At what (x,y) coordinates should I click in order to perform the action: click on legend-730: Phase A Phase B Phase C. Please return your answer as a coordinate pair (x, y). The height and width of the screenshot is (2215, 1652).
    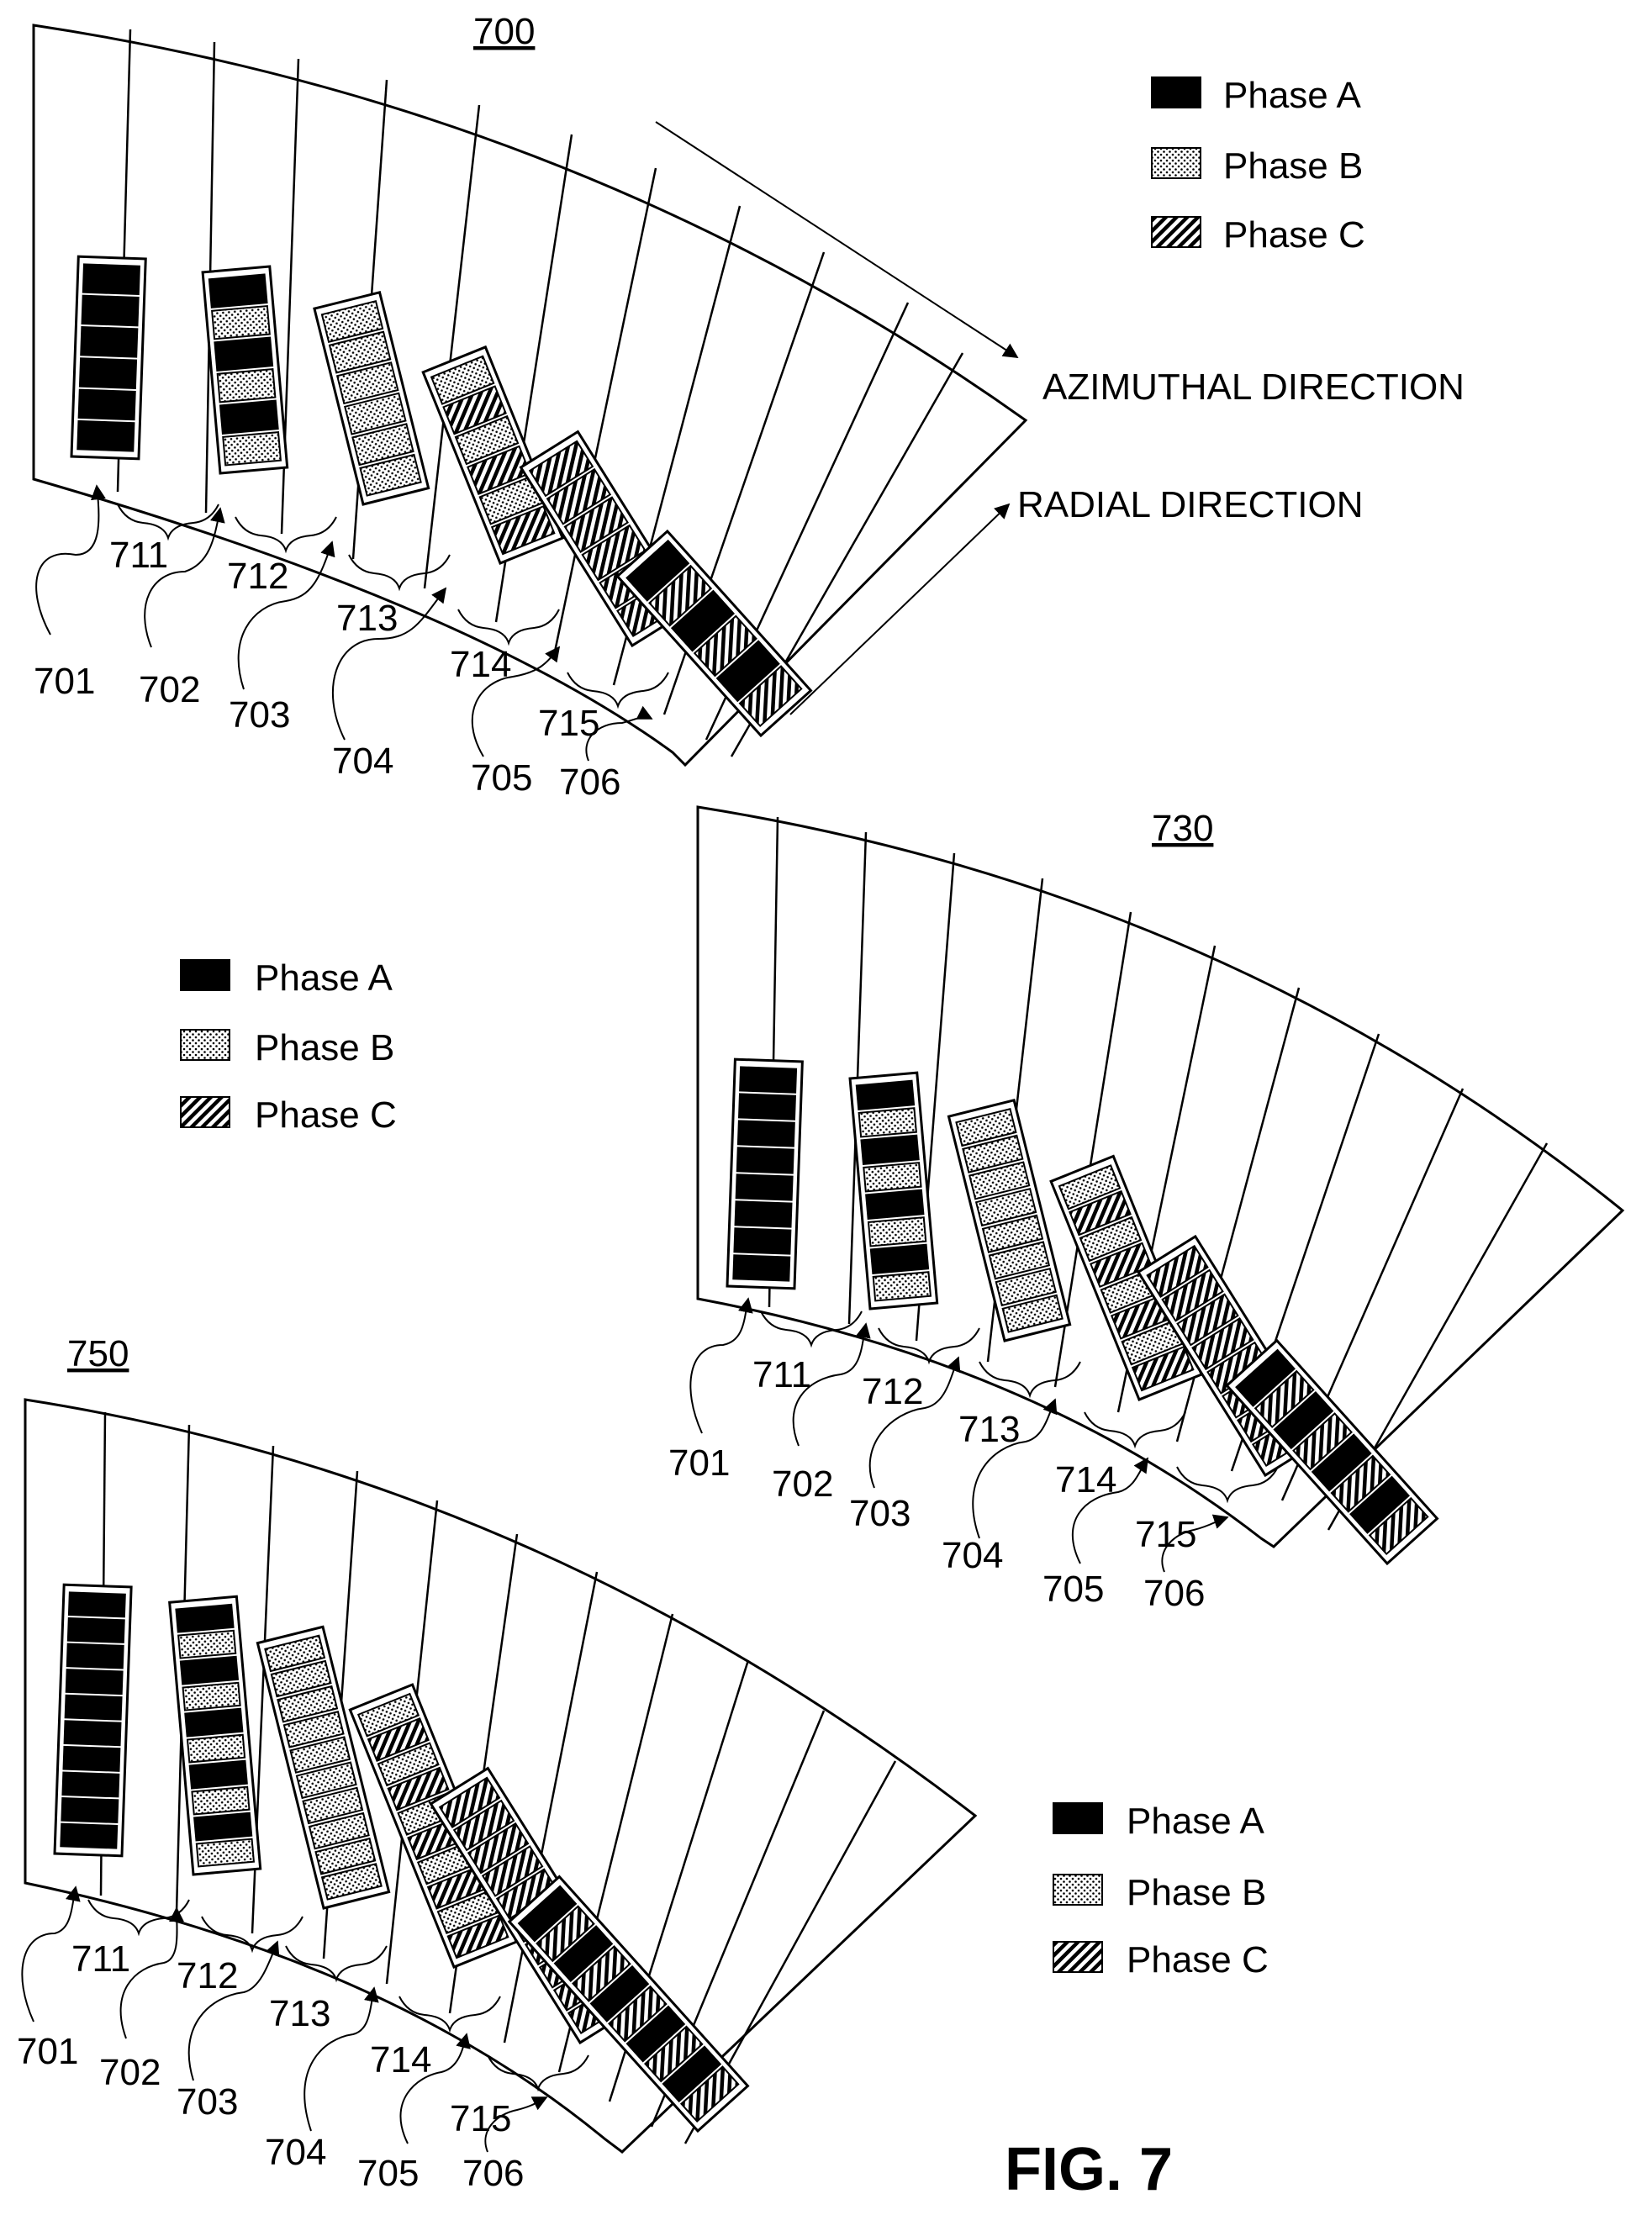
    Looking at the image, I should click on (288, 1046).